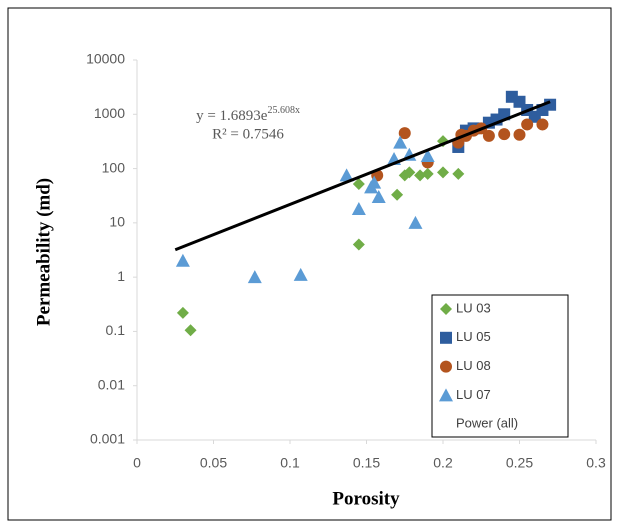 This screenshot has height=531, width=620. I want to click on x-tick-label: 0.1, so click(290, 463).